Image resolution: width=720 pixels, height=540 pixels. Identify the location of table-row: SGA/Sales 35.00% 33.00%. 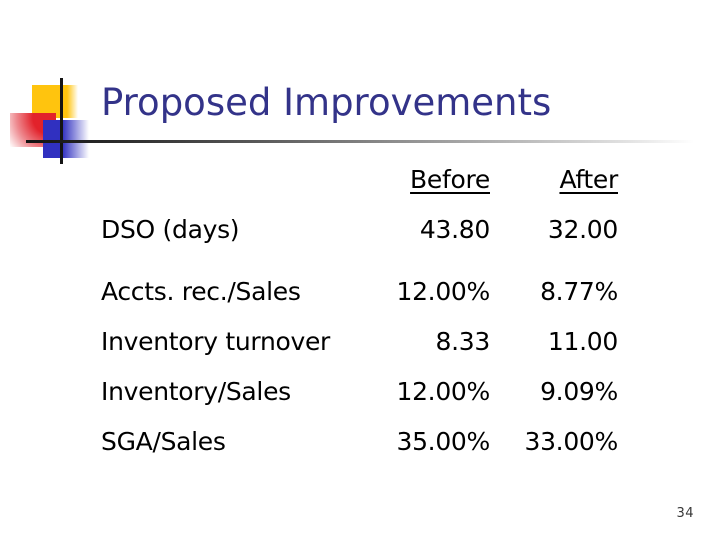
(360, 444).